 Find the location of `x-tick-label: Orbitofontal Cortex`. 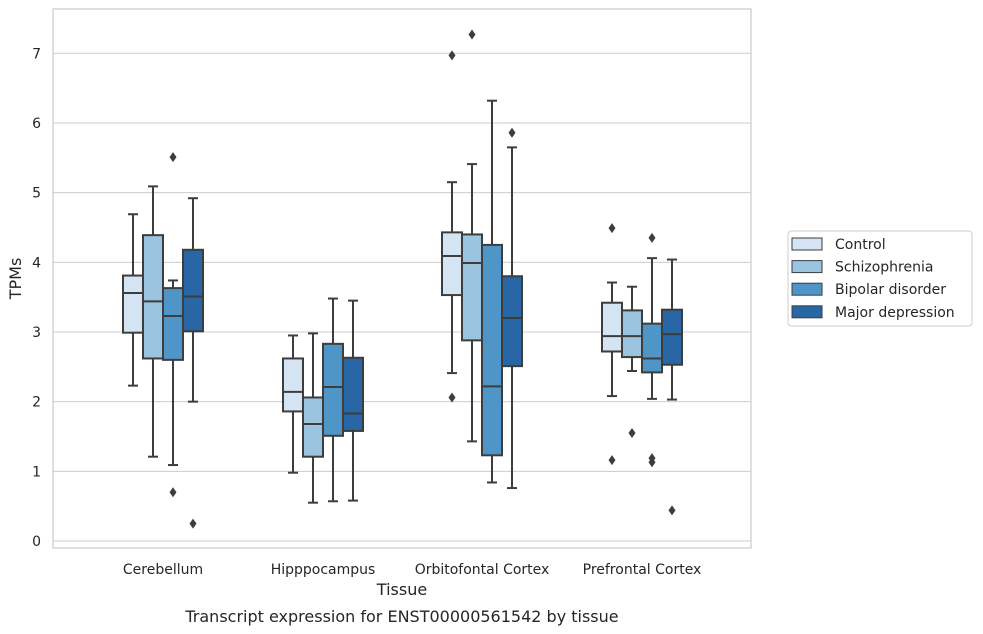

x-tick-label: Orbitofontal Cortex is located at coordinates (482, 570).